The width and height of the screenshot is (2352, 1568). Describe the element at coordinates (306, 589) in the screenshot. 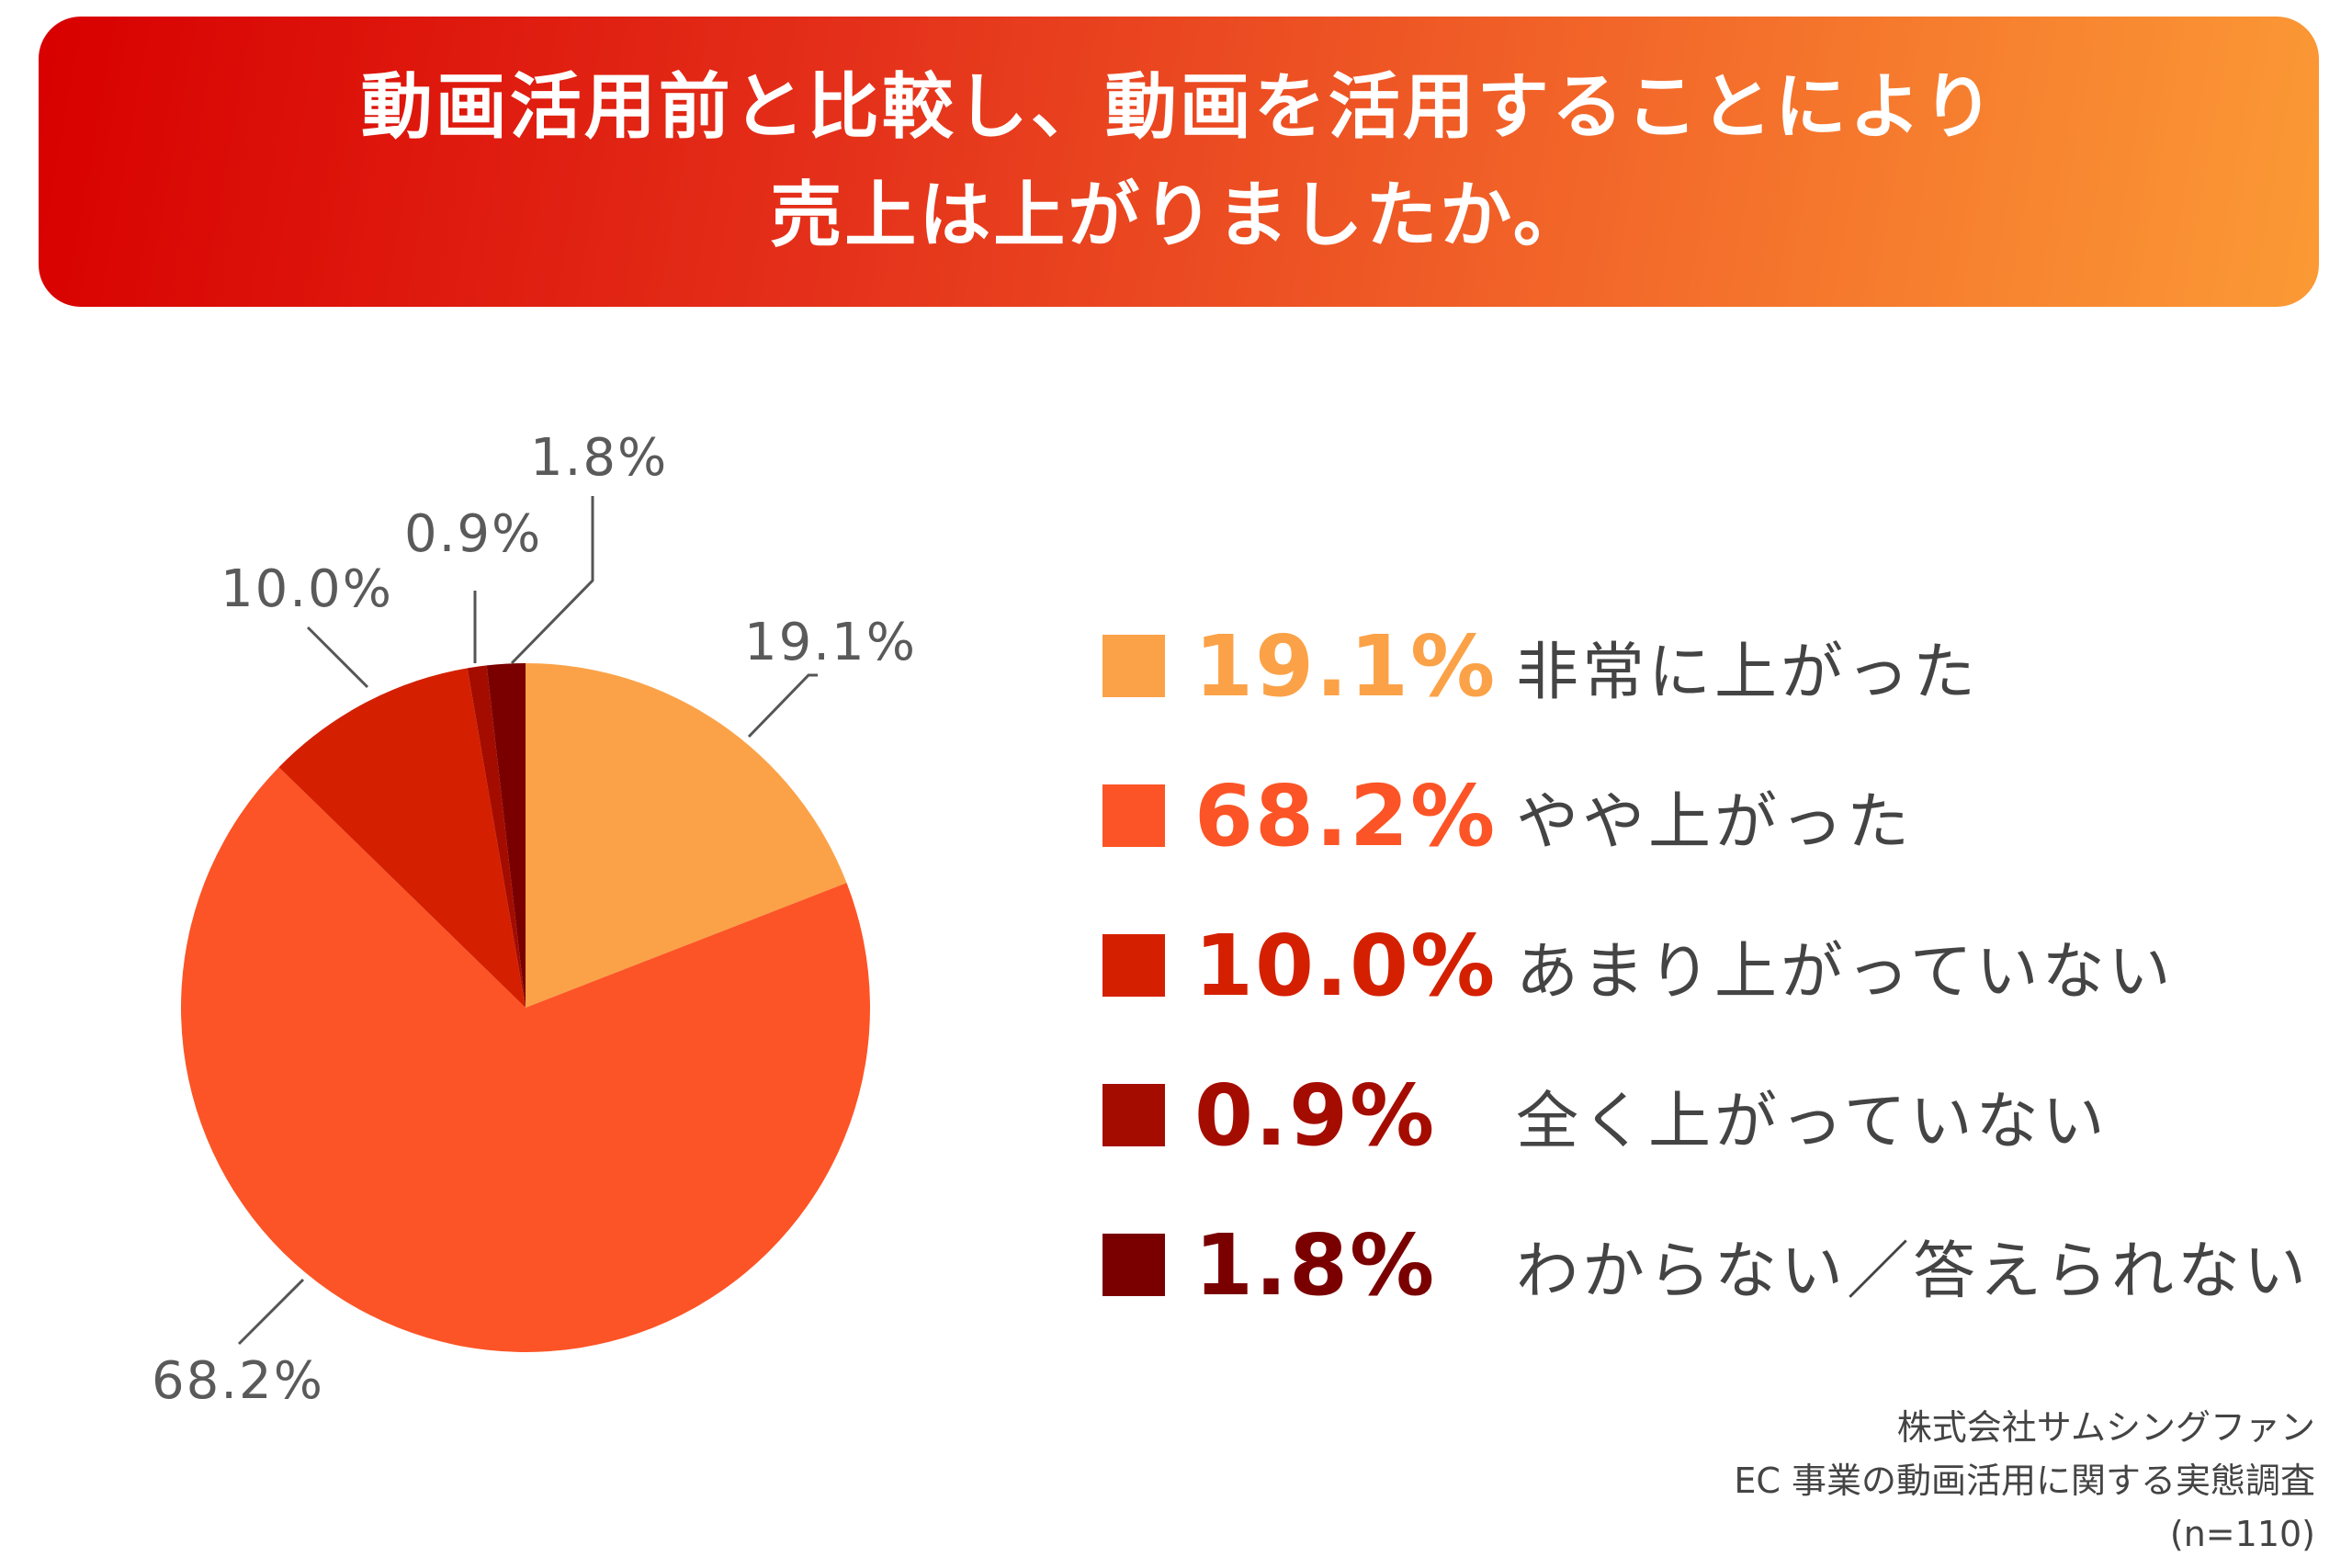

I see `callout-10-0: 10.0%` at that location.